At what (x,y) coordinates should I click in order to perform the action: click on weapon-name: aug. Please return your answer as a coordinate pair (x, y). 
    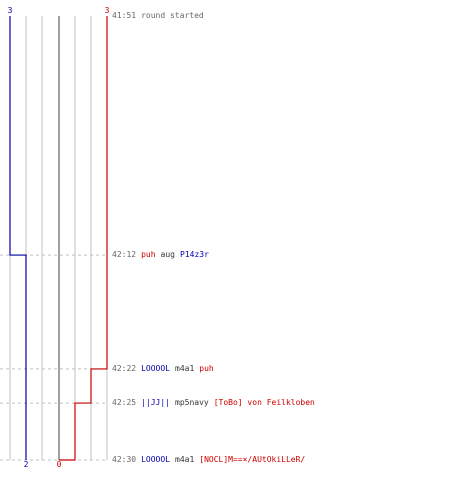
    Looking at the image, I should click on (167, 255).